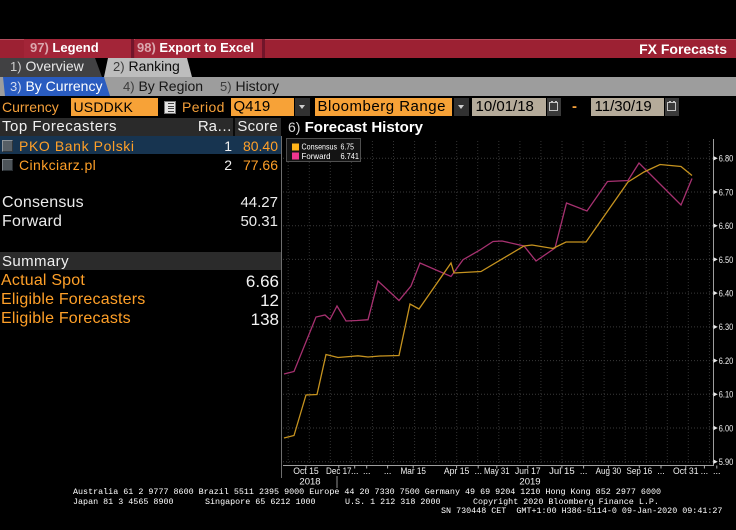 The width and height of the screenshot is (736, 530). I want to click on svg-text: Jun 17, so click(528, 471).